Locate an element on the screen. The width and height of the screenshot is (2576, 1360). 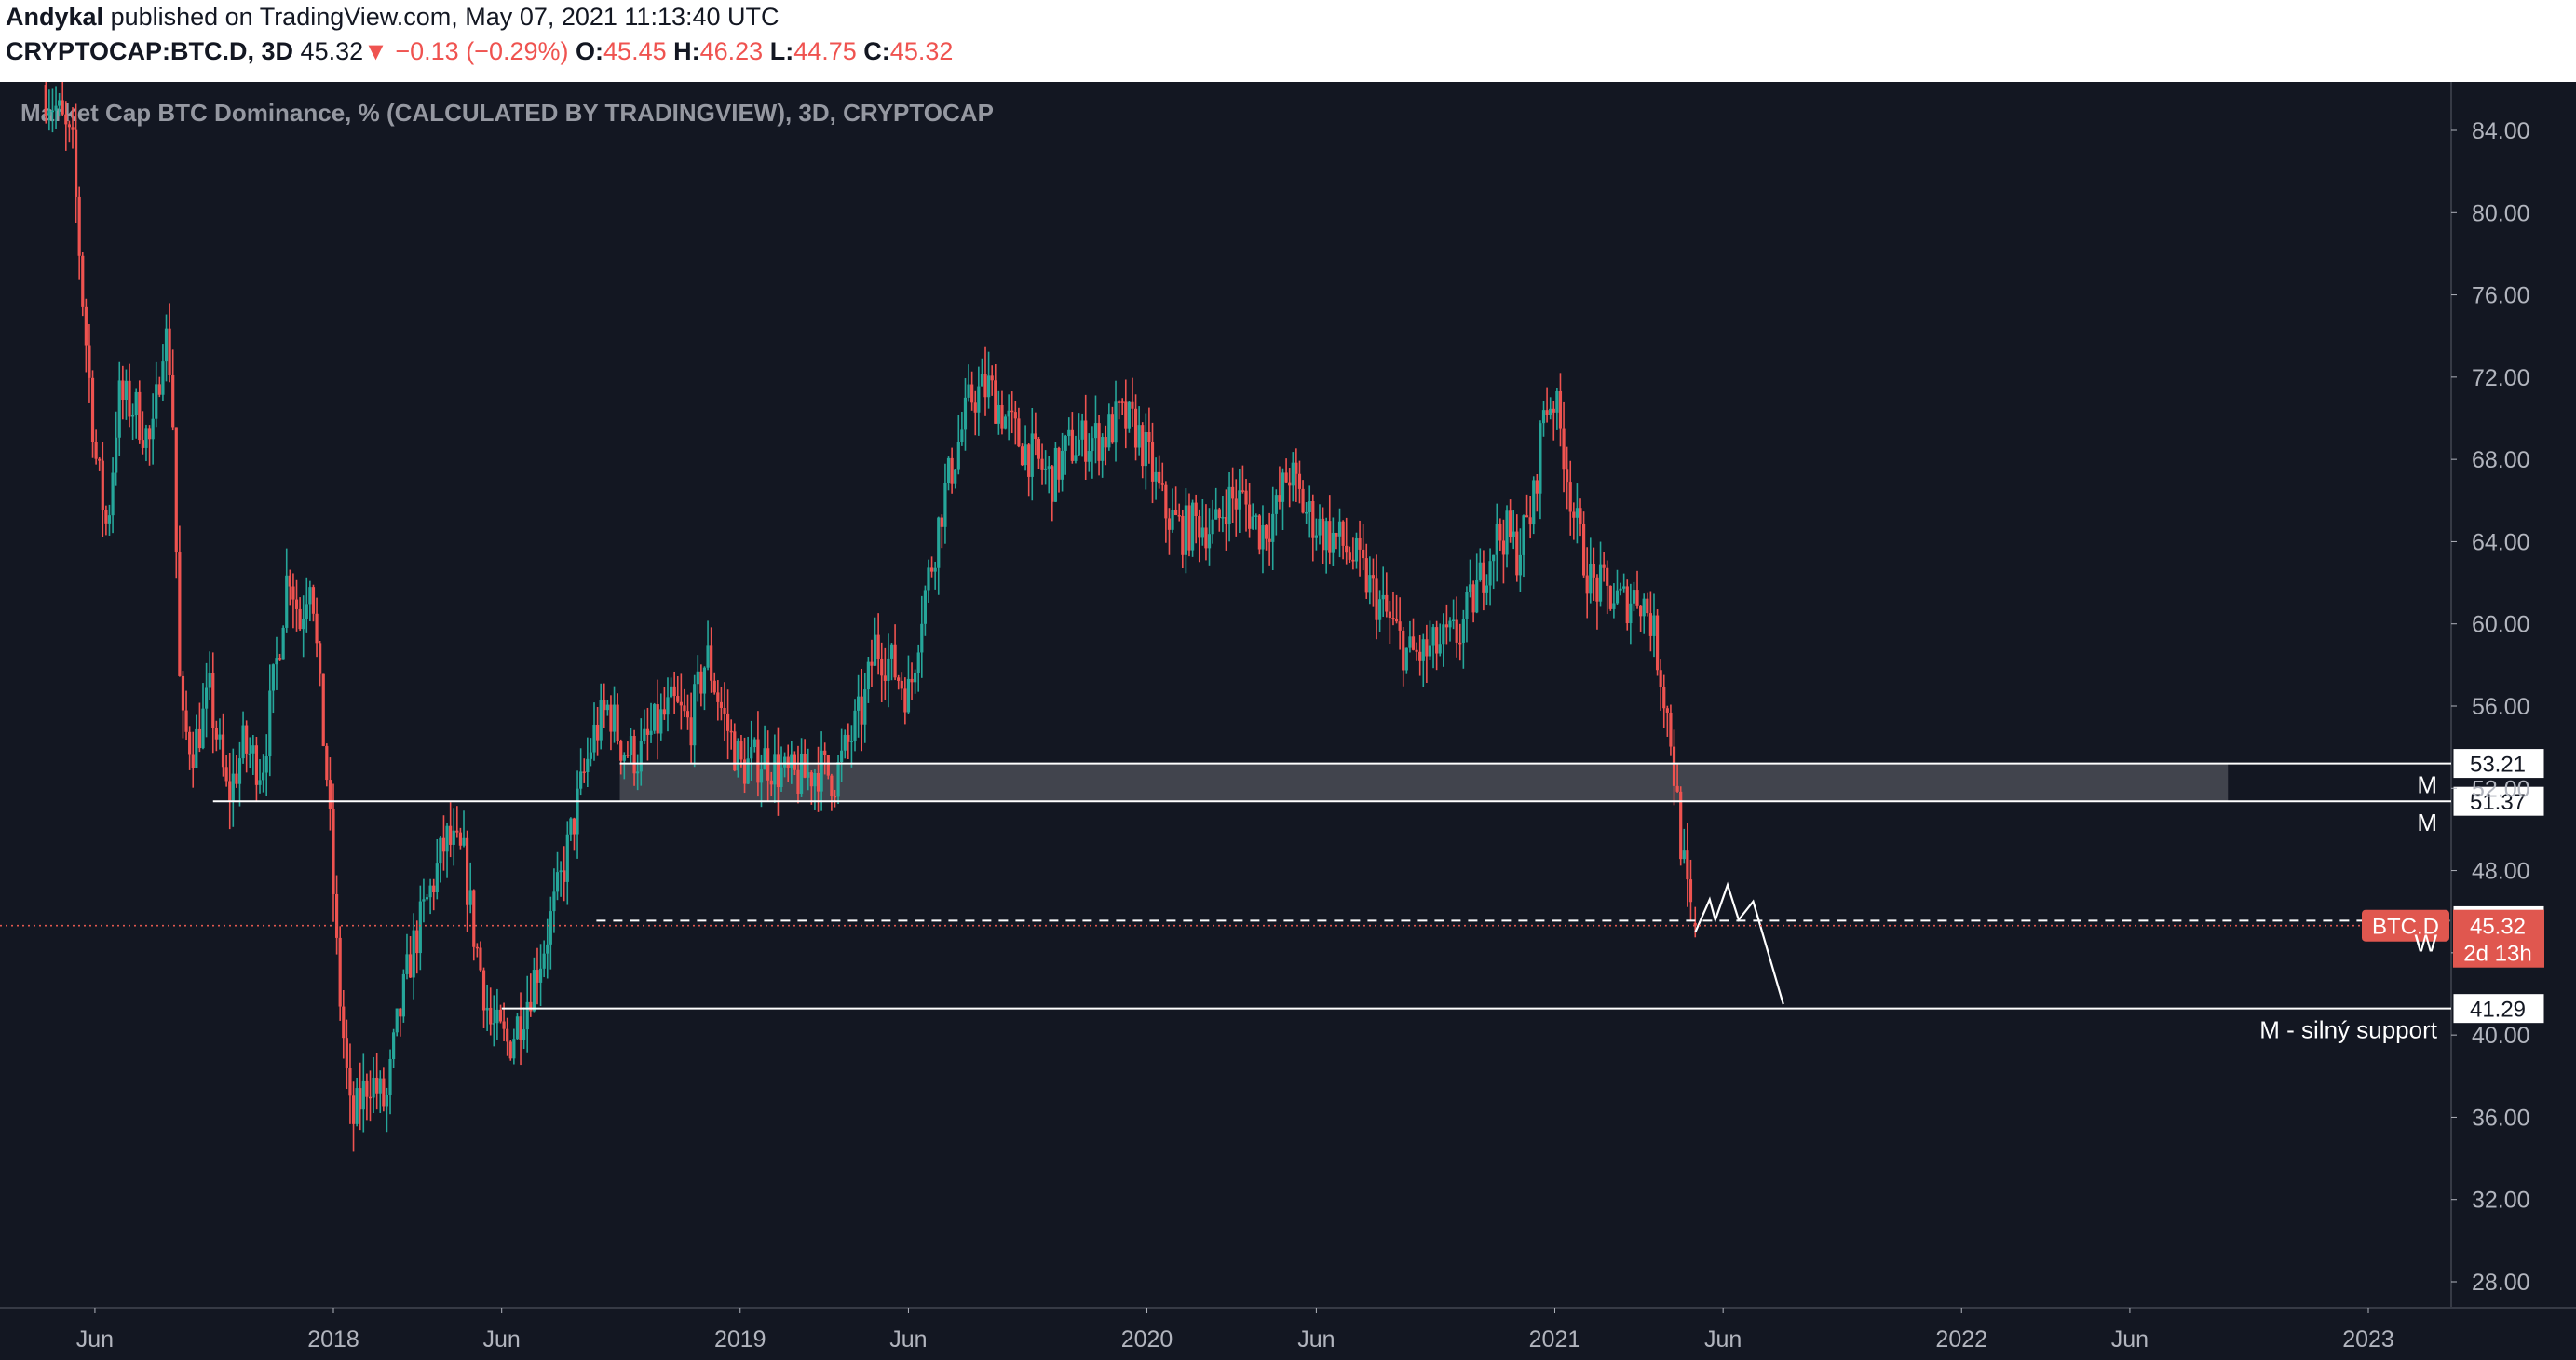
author-name: Andykal is located at coordinates (55, 17).